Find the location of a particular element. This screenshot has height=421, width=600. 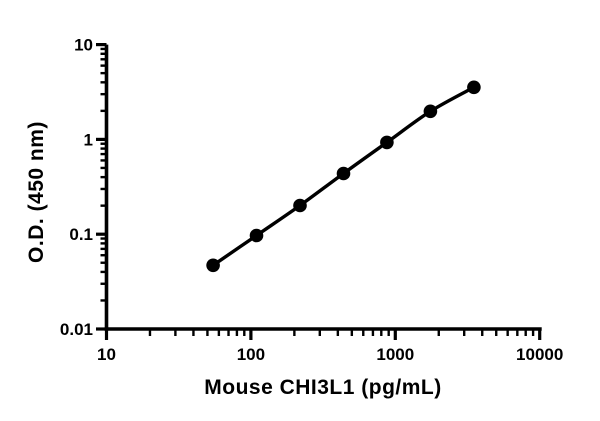

y-tick-label: 10 is located at coordinates (83, 45).